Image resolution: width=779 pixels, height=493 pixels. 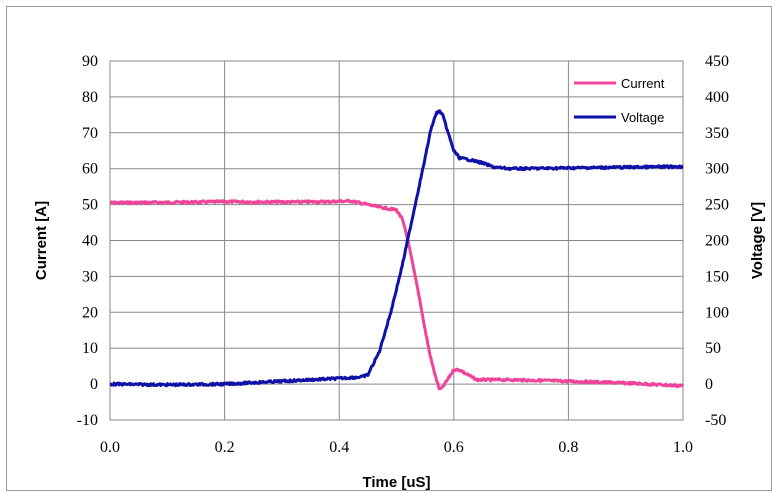 I want to click on y2-tick-label: -50, so click(x=715, y=420).